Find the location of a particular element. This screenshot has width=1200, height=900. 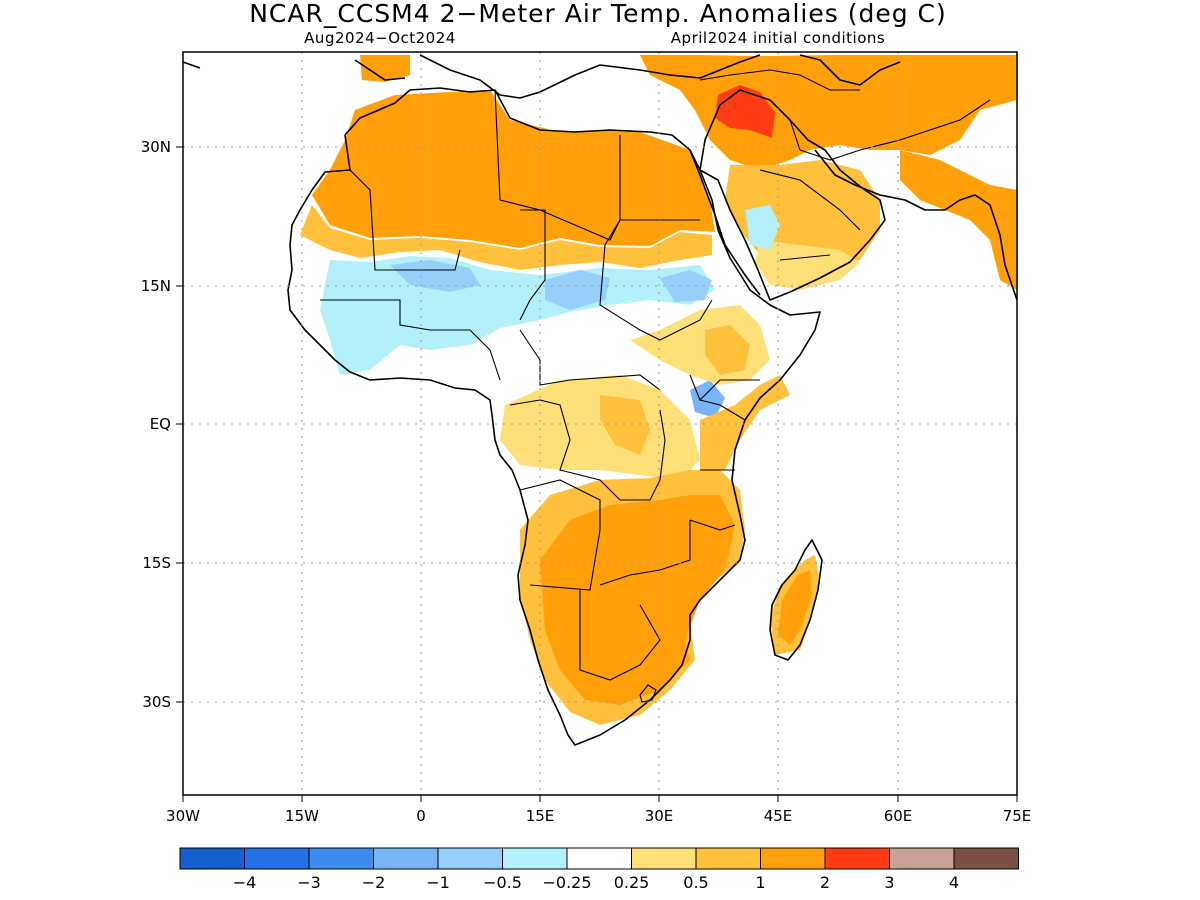

anomaly-region-lake-victoria-cool is located at coordinates (707, 399).